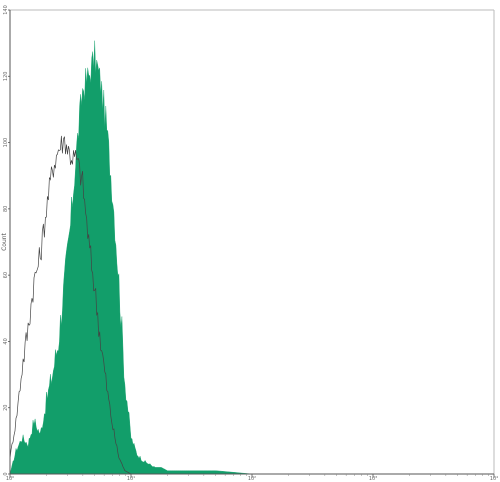 The image size is (500, 482). I want to click on x-tick-label: 10¹, so click(131, 479).